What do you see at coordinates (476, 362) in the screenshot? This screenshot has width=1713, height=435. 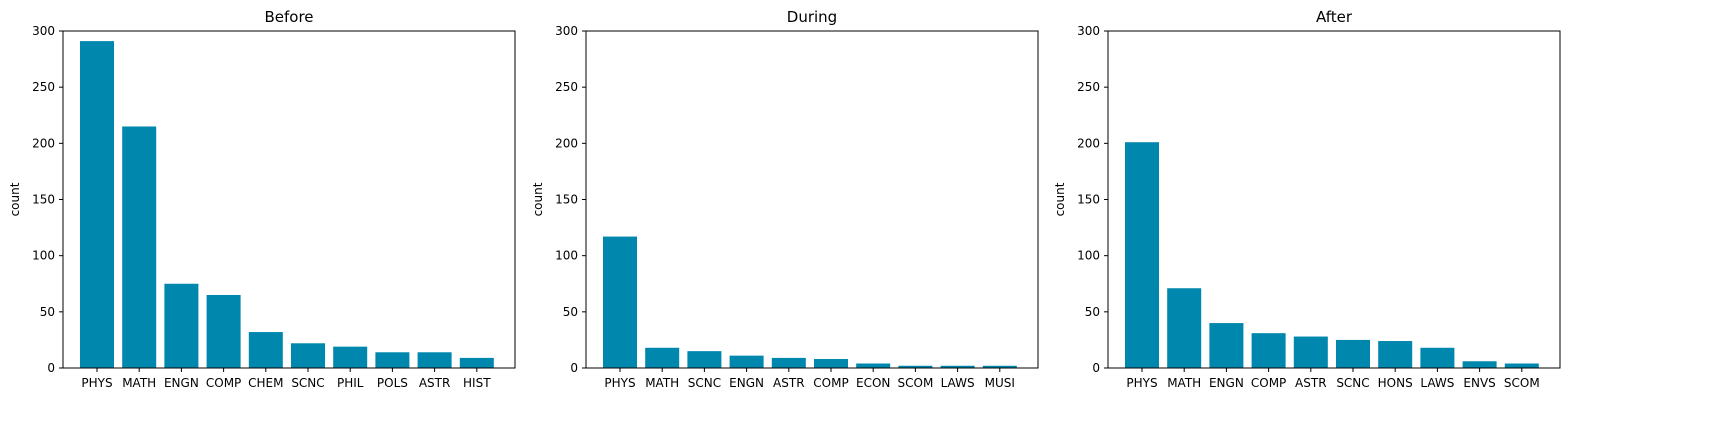 I see `bar-hist` at bounding box center [476, 362].